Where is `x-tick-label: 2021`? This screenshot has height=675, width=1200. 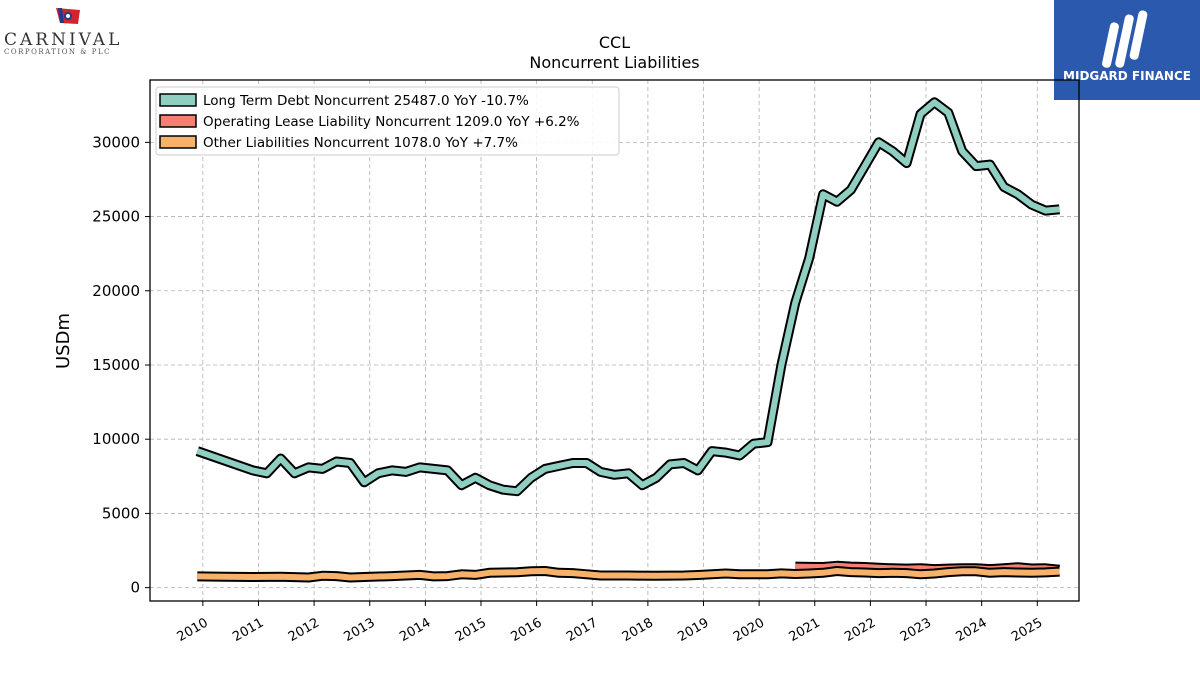 x-tick-label: 2021 is located at coordinates (805, 630).